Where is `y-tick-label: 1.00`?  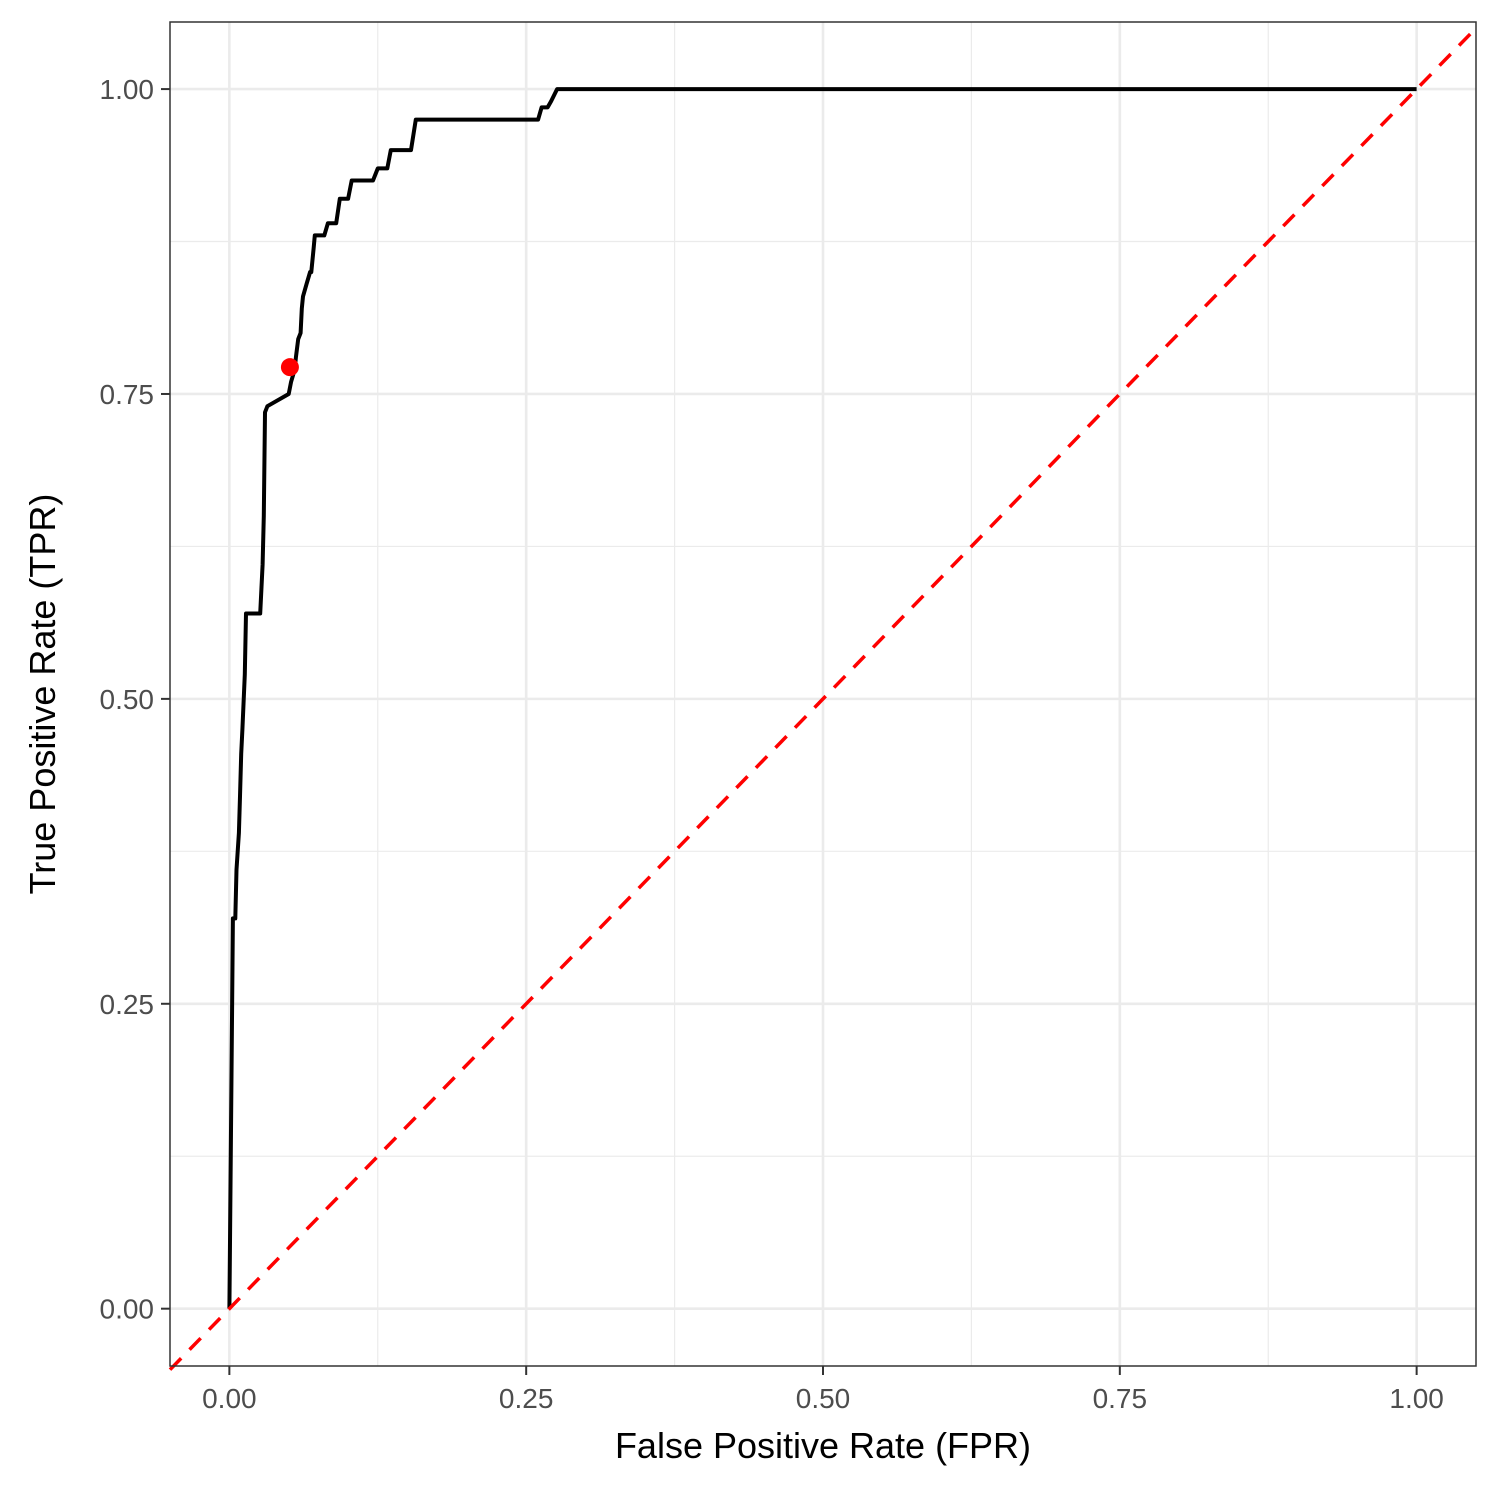 y-tick-label: 1.00 is located at coordinates (127, 89).